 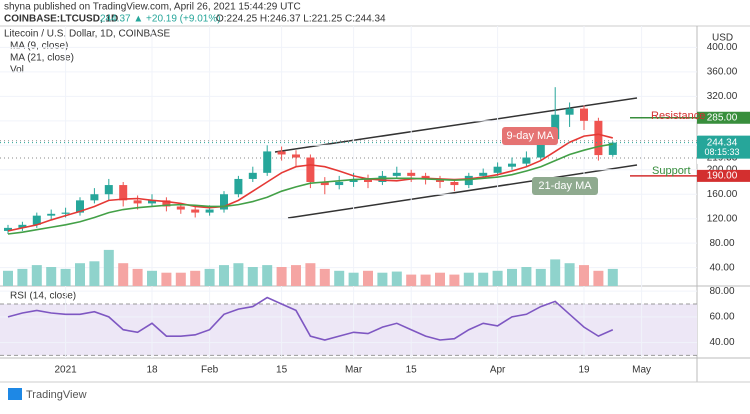 I want to click on annotation: Support, so click(x=671, y=171).